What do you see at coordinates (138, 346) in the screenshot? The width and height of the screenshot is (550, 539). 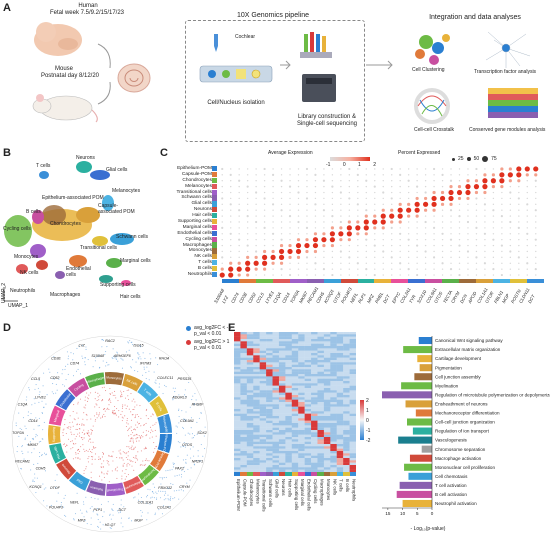 I see `volcano-gene-label: ISG15` at bounding box center [138, 346].